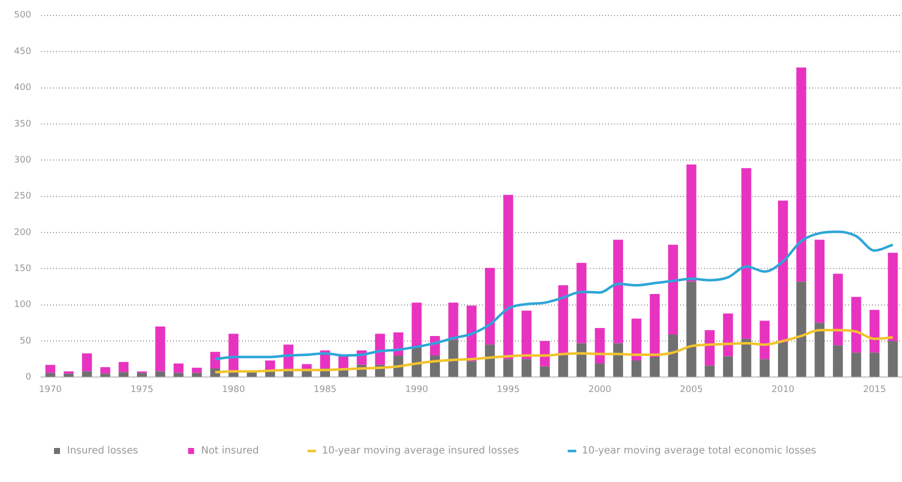 This screenshot has width=902, height=482. I want to click on y-tick-label: 100, so click(23, 305).